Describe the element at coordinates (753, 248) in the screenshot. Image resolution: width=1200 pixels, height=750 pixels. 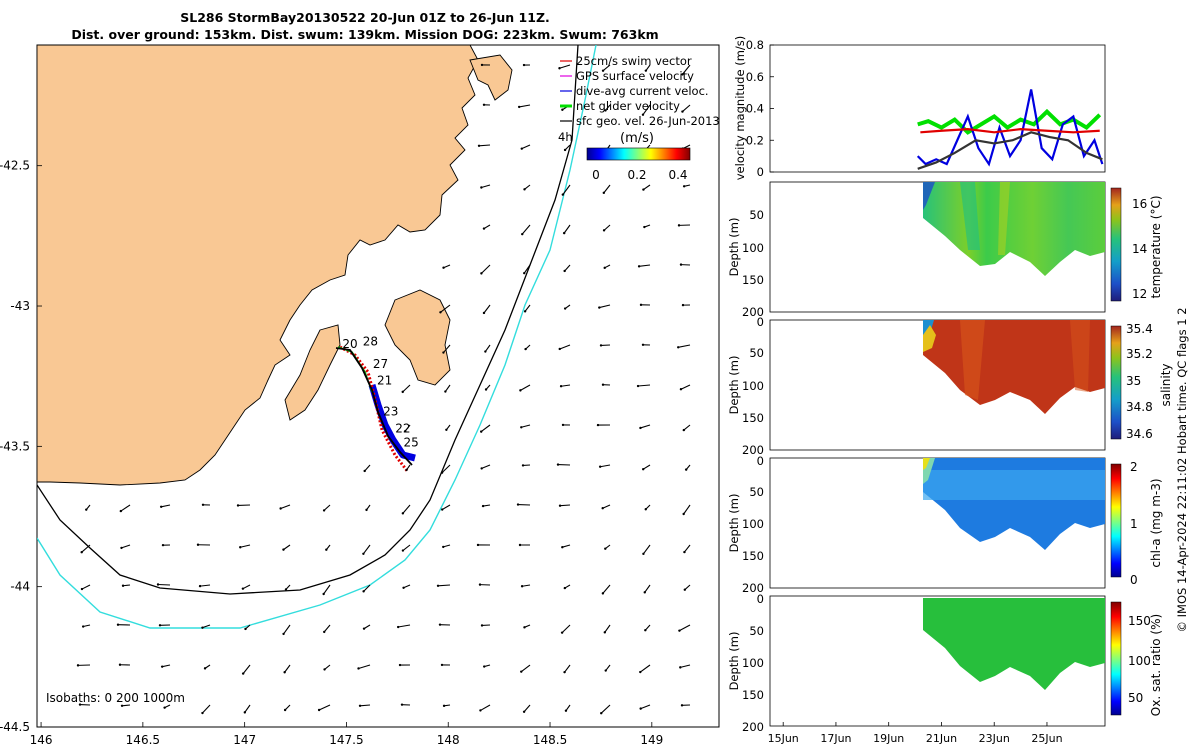
I see `temp-ytick-100: 100` at that location.